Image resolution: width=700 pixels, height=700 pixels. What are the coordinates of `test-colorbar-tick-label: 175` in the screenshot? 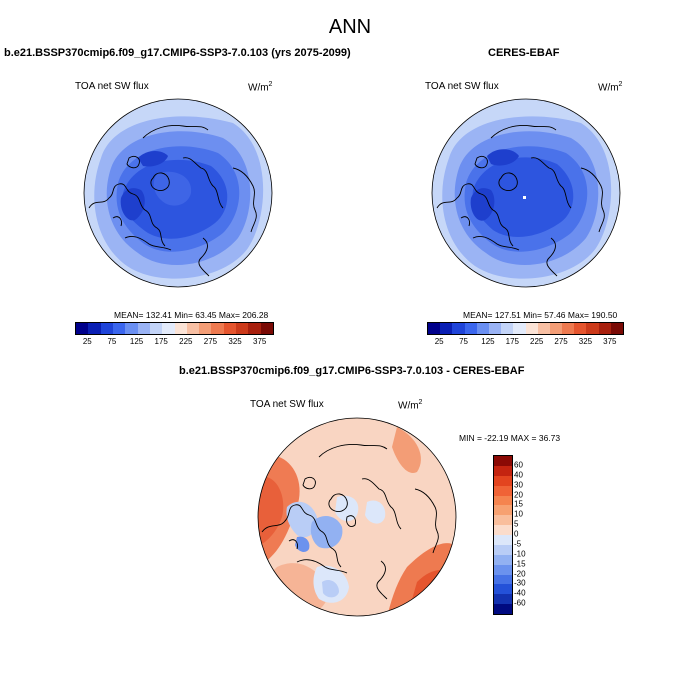 It's located at (161, 341).